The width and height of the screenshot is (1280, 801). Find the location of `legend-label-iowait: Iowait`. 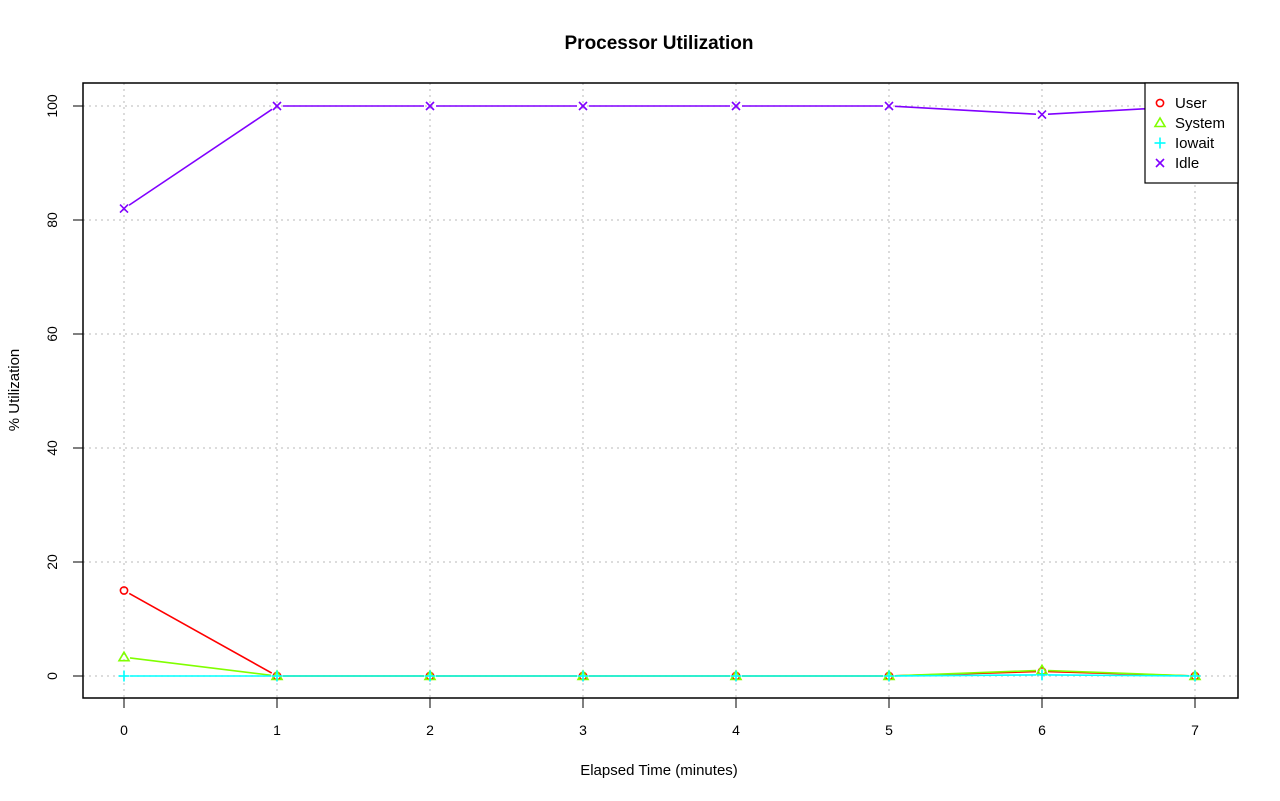

legend-label-iowait: Iowait is located at coordinates (1195, 143).